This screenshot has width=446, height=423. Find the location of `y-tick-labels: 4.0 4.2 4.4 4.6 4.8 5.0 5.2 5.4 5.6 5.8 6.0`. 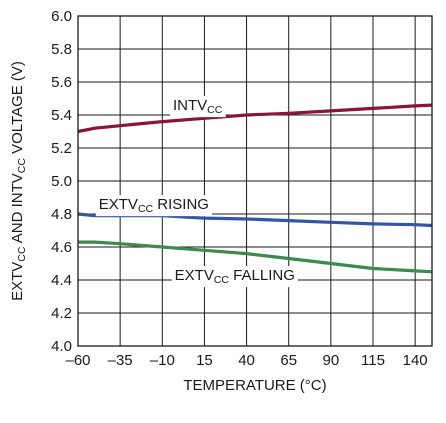

y-tick-labels: 4.0 4.2 4.4 4.6 4.8 5.0 5.2 5.4 5.6 5.8 6.0 is located at coordinates (61, 181).